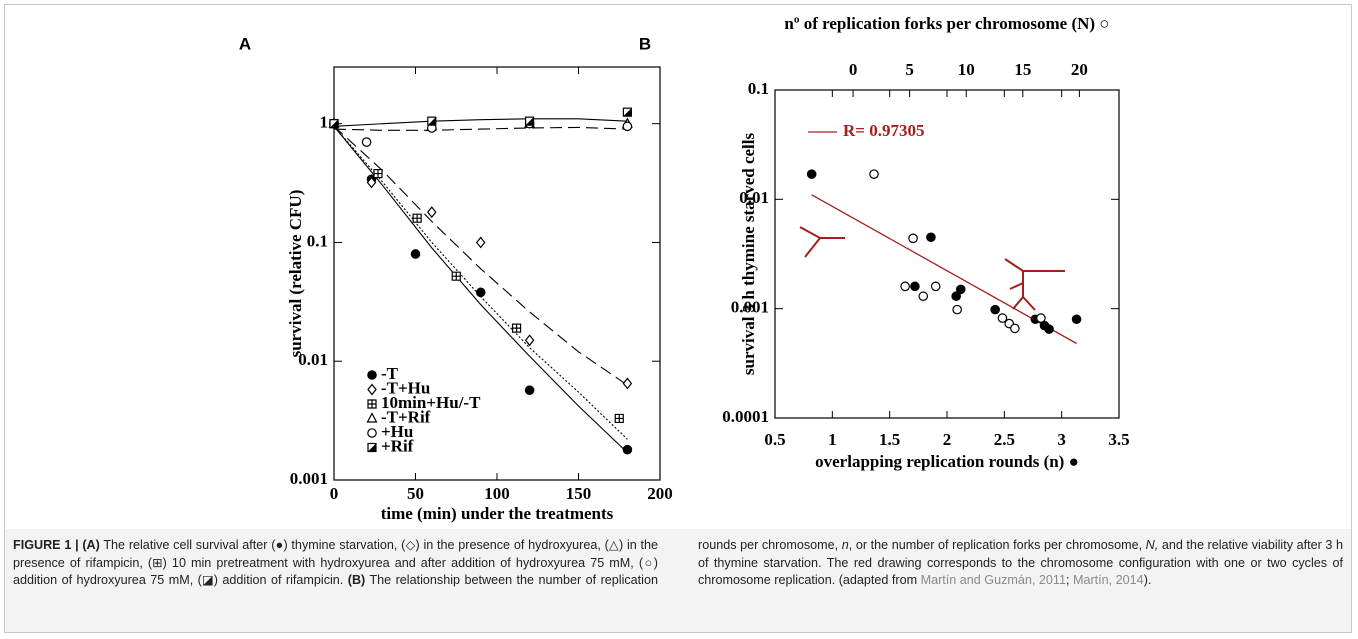 The height and width of the screenshot is (639, 1358). Describe the element at coordinates (1147, 580) in the screenshot. I see `caption-text: ).` at that location.